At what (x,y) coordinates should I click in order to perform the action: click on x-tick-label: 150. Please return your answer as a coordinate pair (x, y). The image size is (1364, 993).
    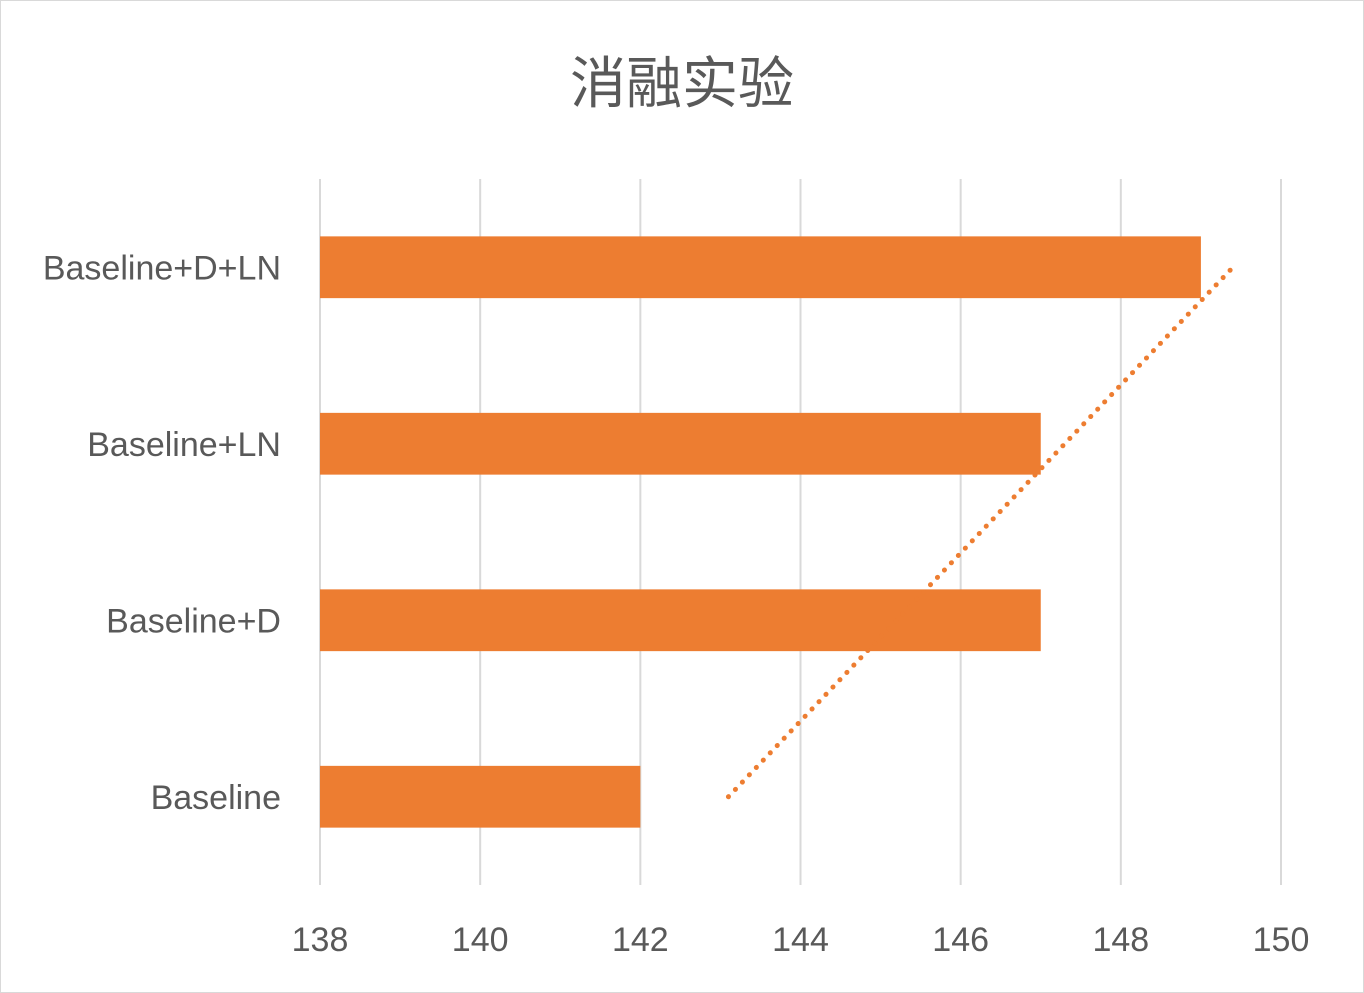
    Looking at the image, I should click on (1281, 940).